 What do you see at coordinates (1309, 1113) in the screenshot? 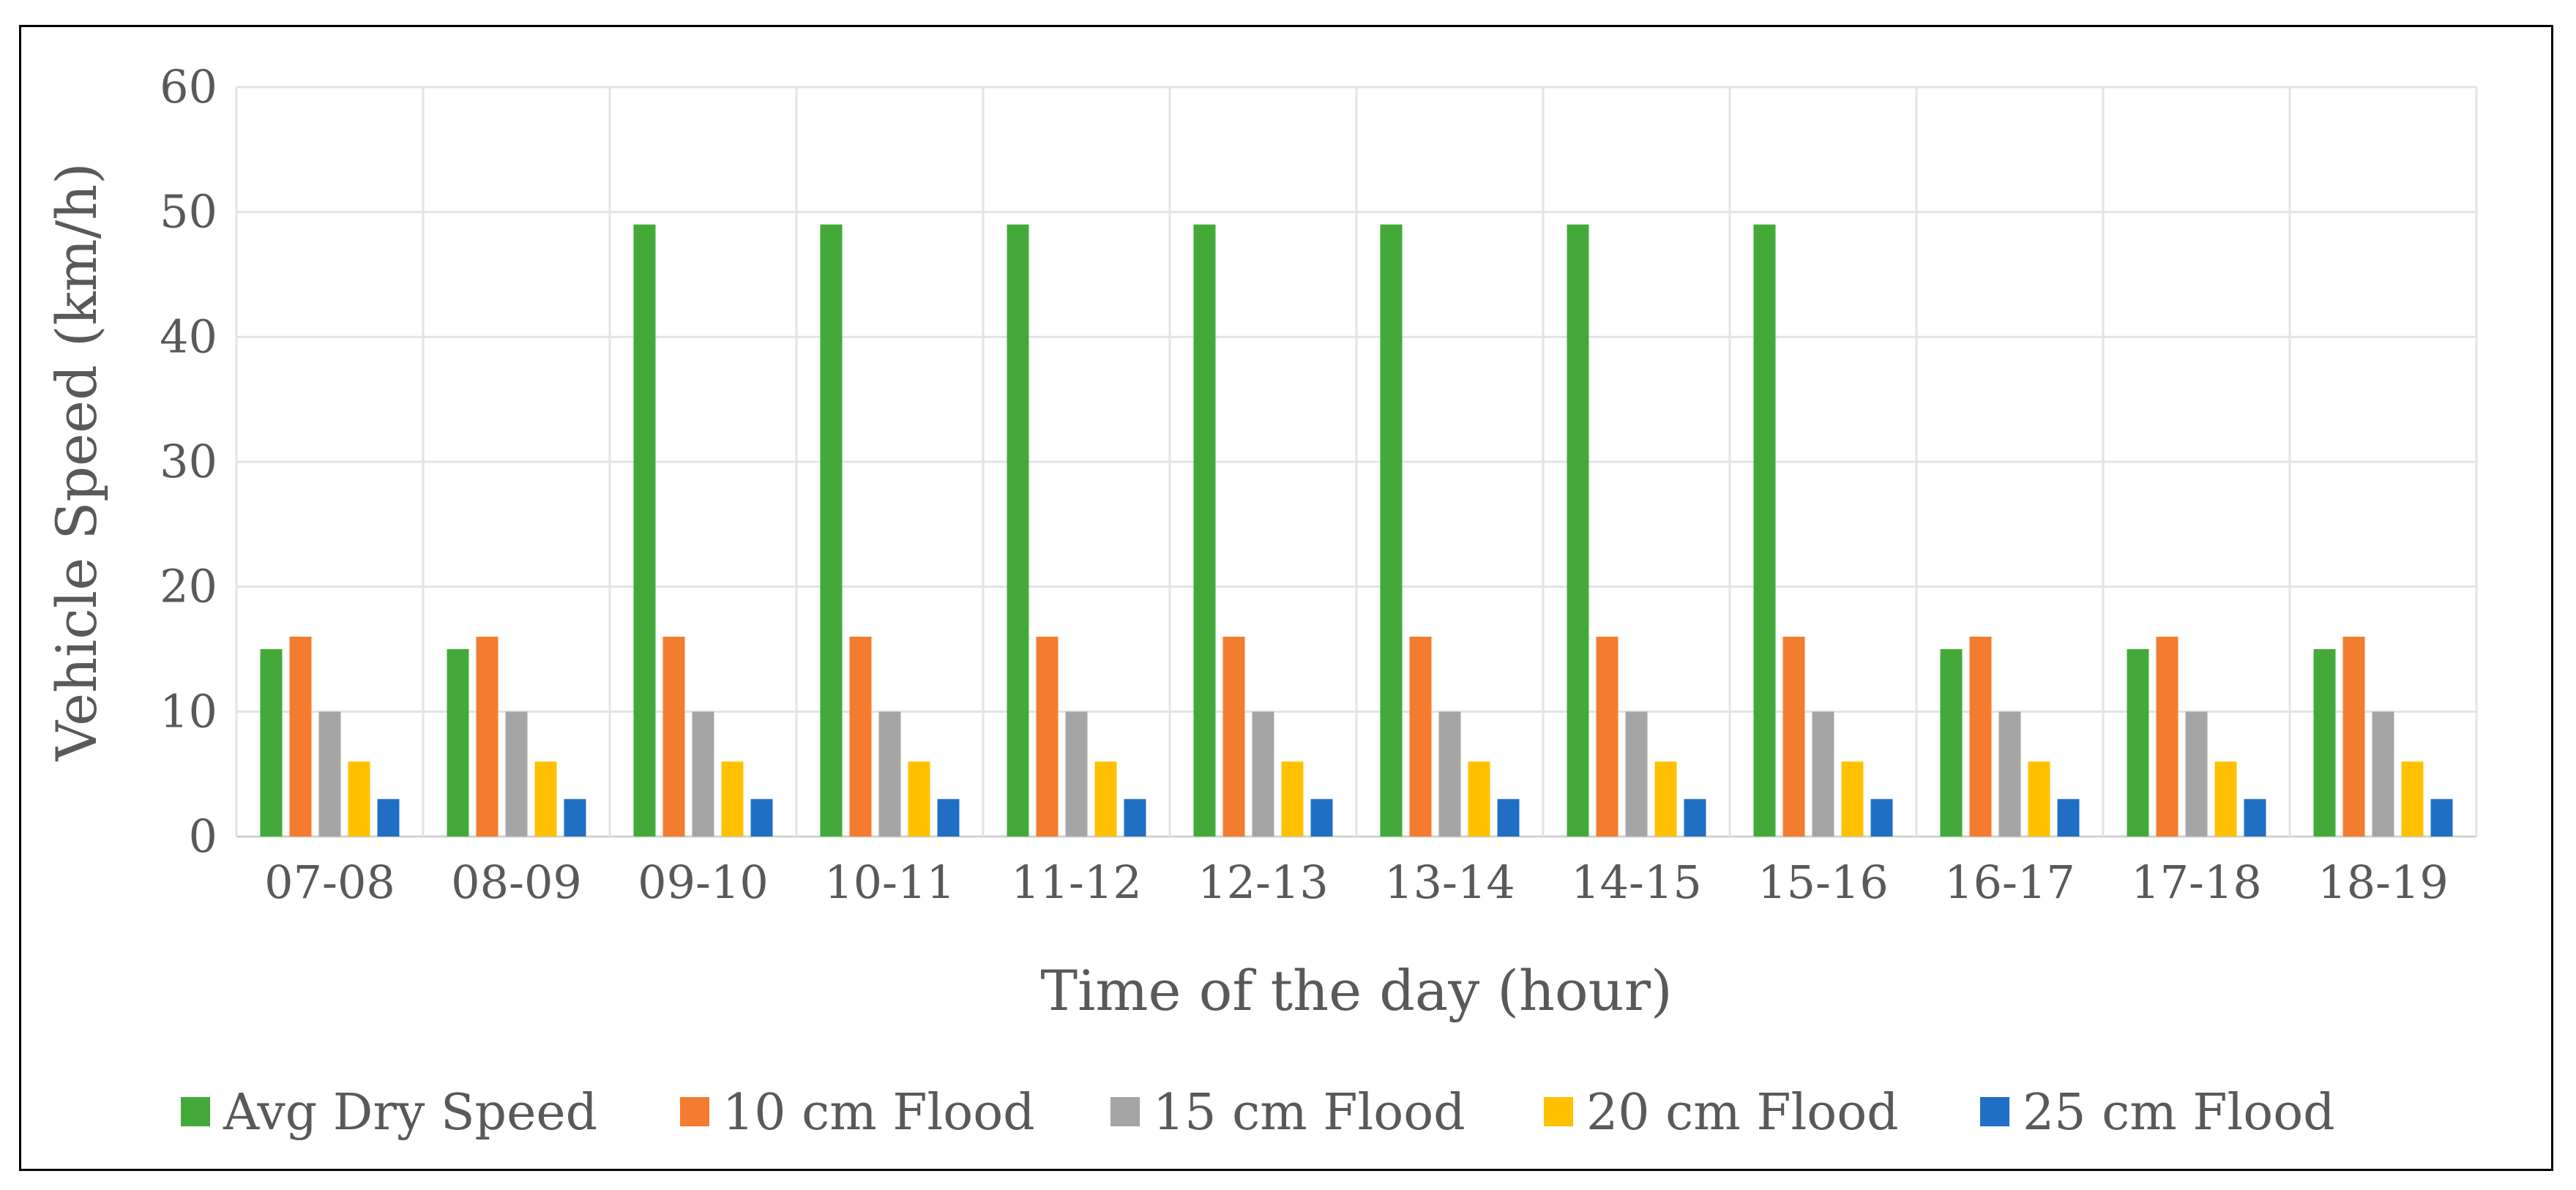
I see `legend-label: 15 cm Flood` at bounding box center [1309, 1113].